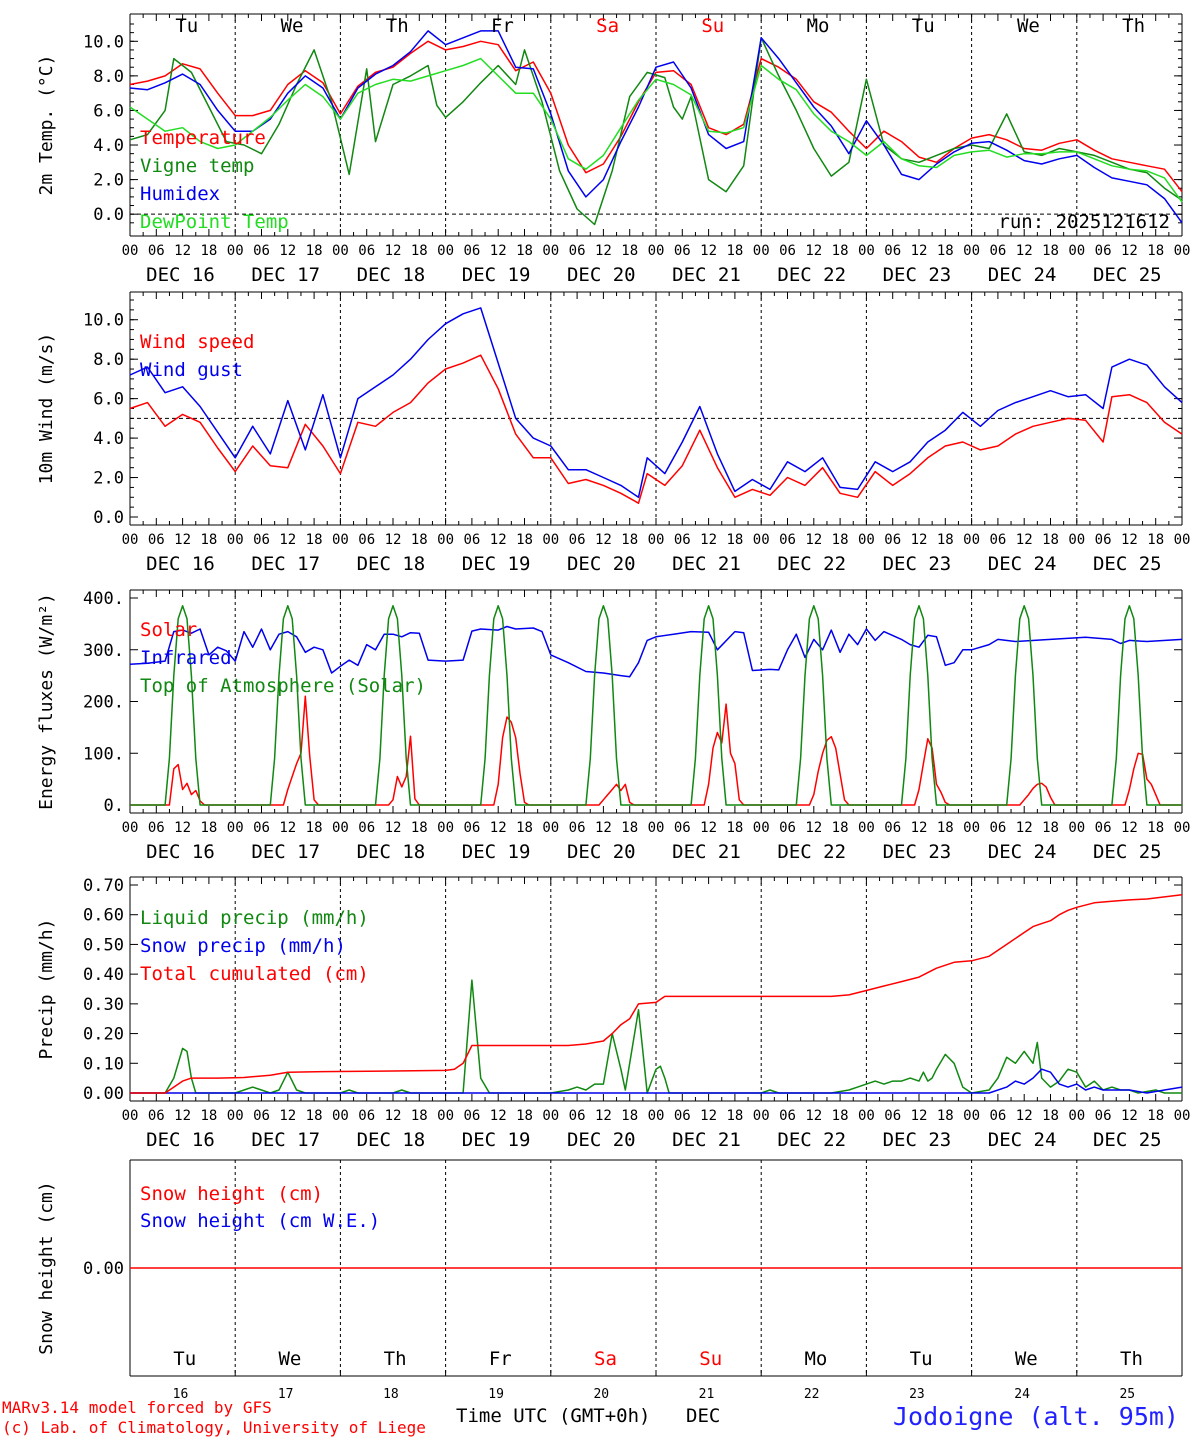 Image resolution: width=1194 pixels, height=1440 pixels. What do you see at coordinates (553, 1416) in the screenshot?
I see `x-axis-label: Time UTC (GMT+0h)` at bounding box center [553, 1416].